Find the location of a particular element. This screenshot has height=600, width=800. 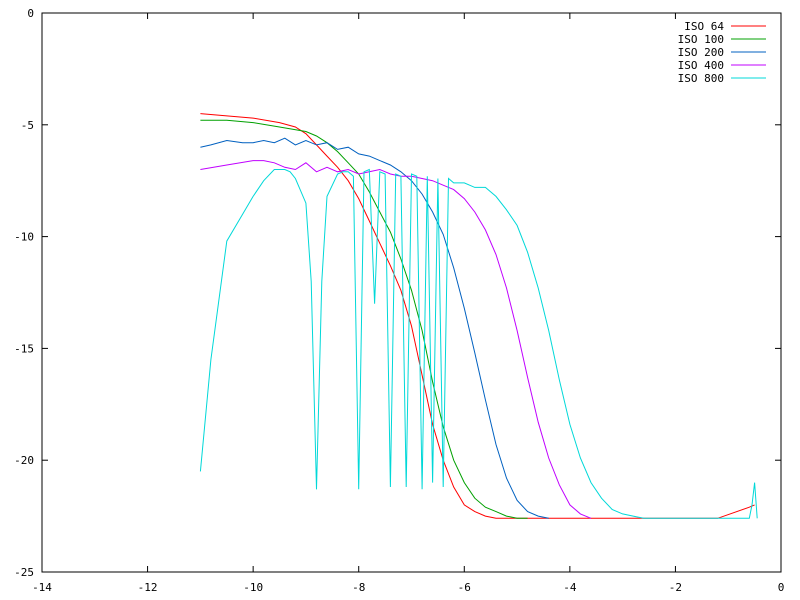

x-tick-label: -6 is located at coordinates (464, 587).